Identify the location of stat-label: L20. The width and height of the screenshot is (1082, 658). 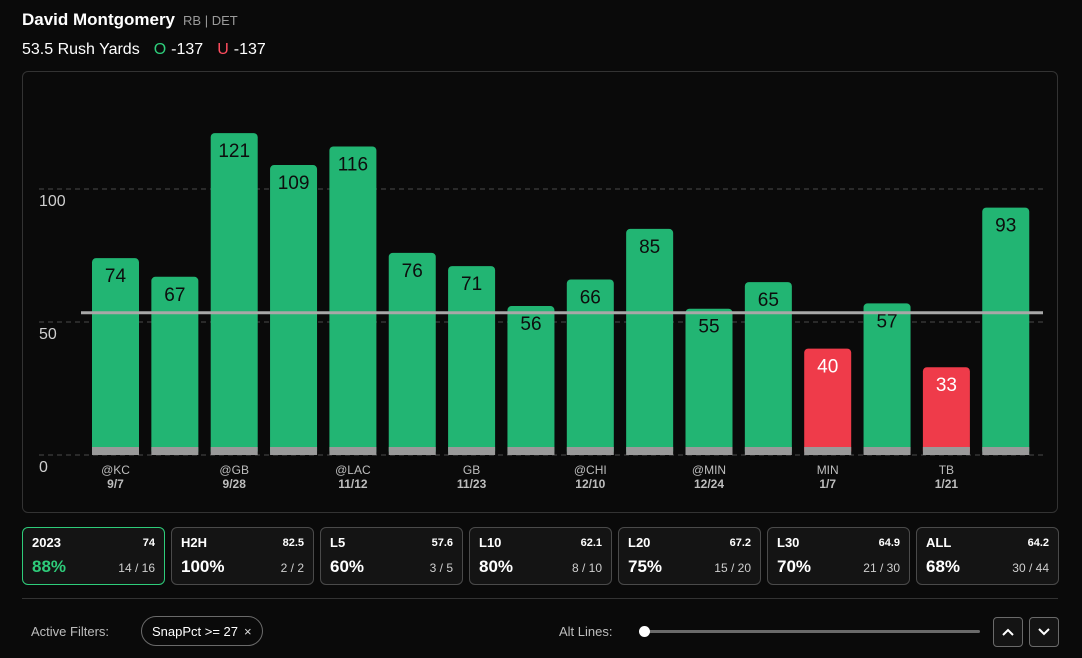
(639, 542).